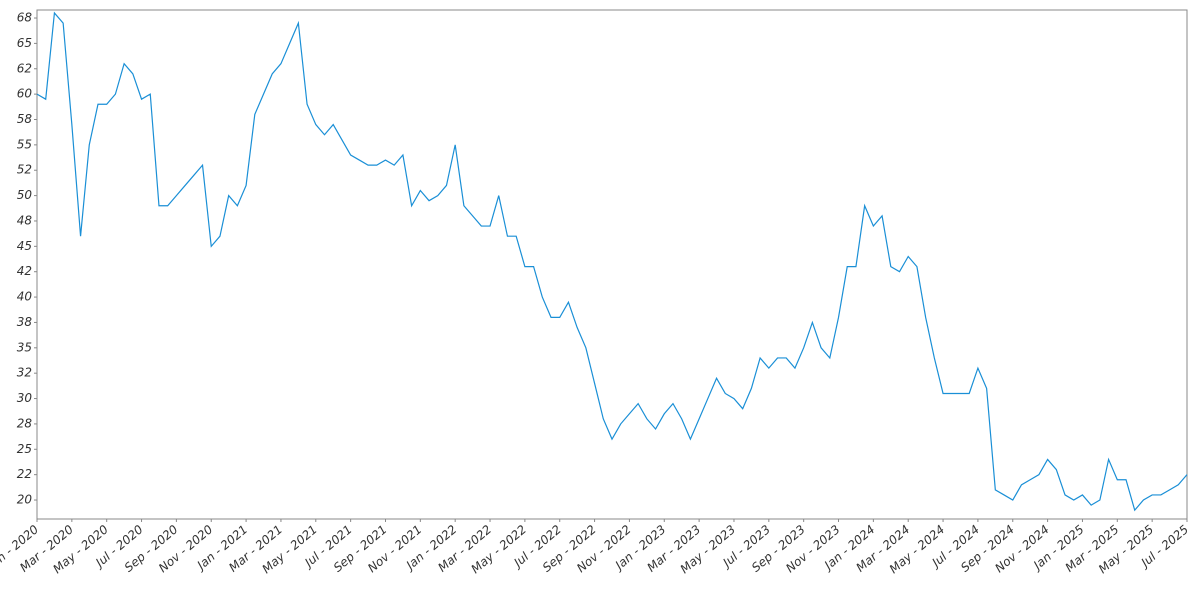 The height and width of the screenshot is (600, 1200). I want to click on y-tick-label: 42, so click(24, 271).